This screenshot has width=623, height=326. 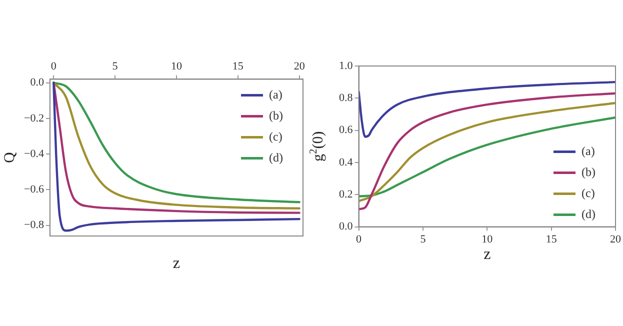 I want to click on y-tick-label: −0.6, so click(x=34, y=190).